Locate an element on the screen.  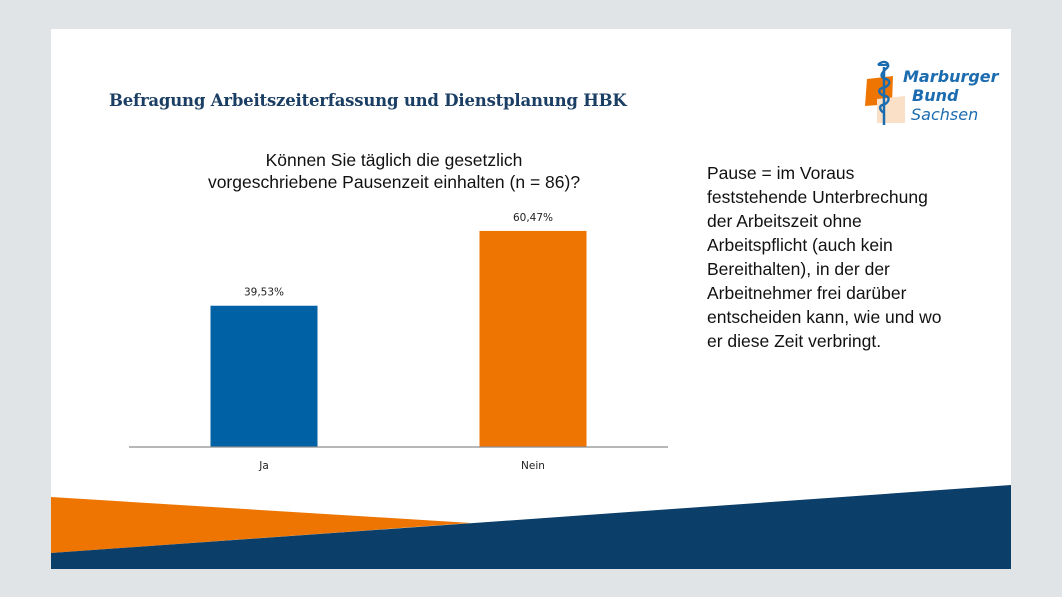
note-line: Arbeitspflicht (auch kein is located at coordinates (800, 245).